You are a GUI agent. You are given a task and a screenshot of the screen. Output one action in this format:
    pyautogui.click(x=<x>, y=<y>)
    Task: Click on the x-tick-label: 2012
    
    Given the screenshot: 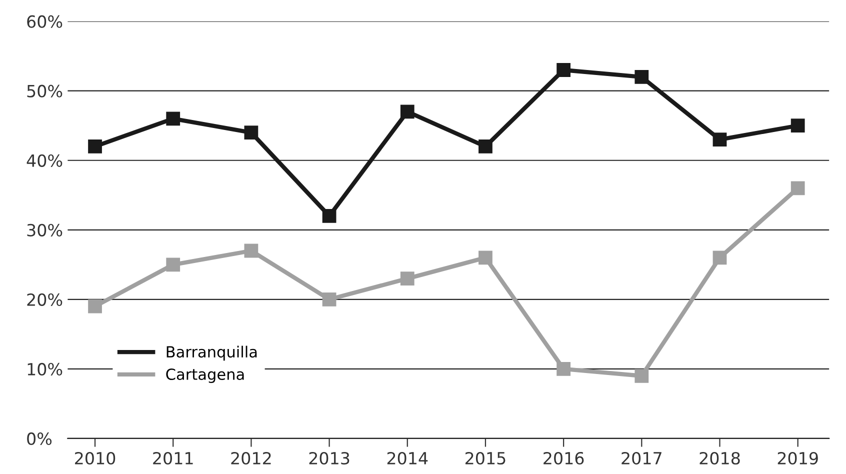 What is the action you would take?
    pyautogui.click(x=251, y=458)
    